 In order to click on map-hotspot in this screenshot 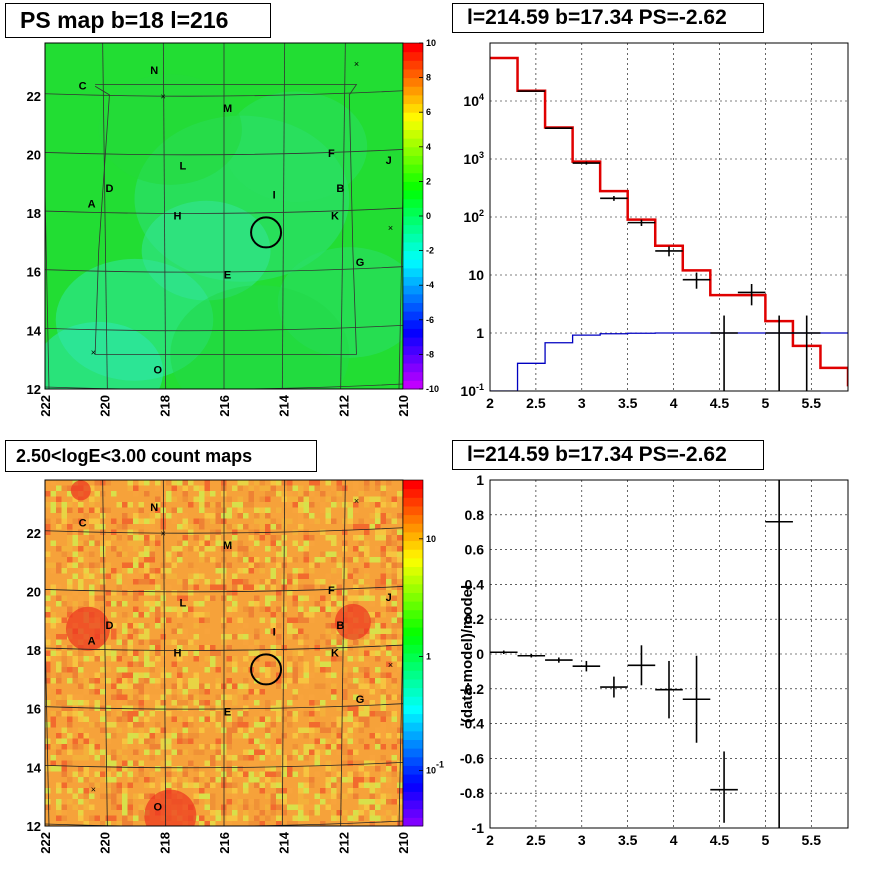, I will do `click(170, 807)`.